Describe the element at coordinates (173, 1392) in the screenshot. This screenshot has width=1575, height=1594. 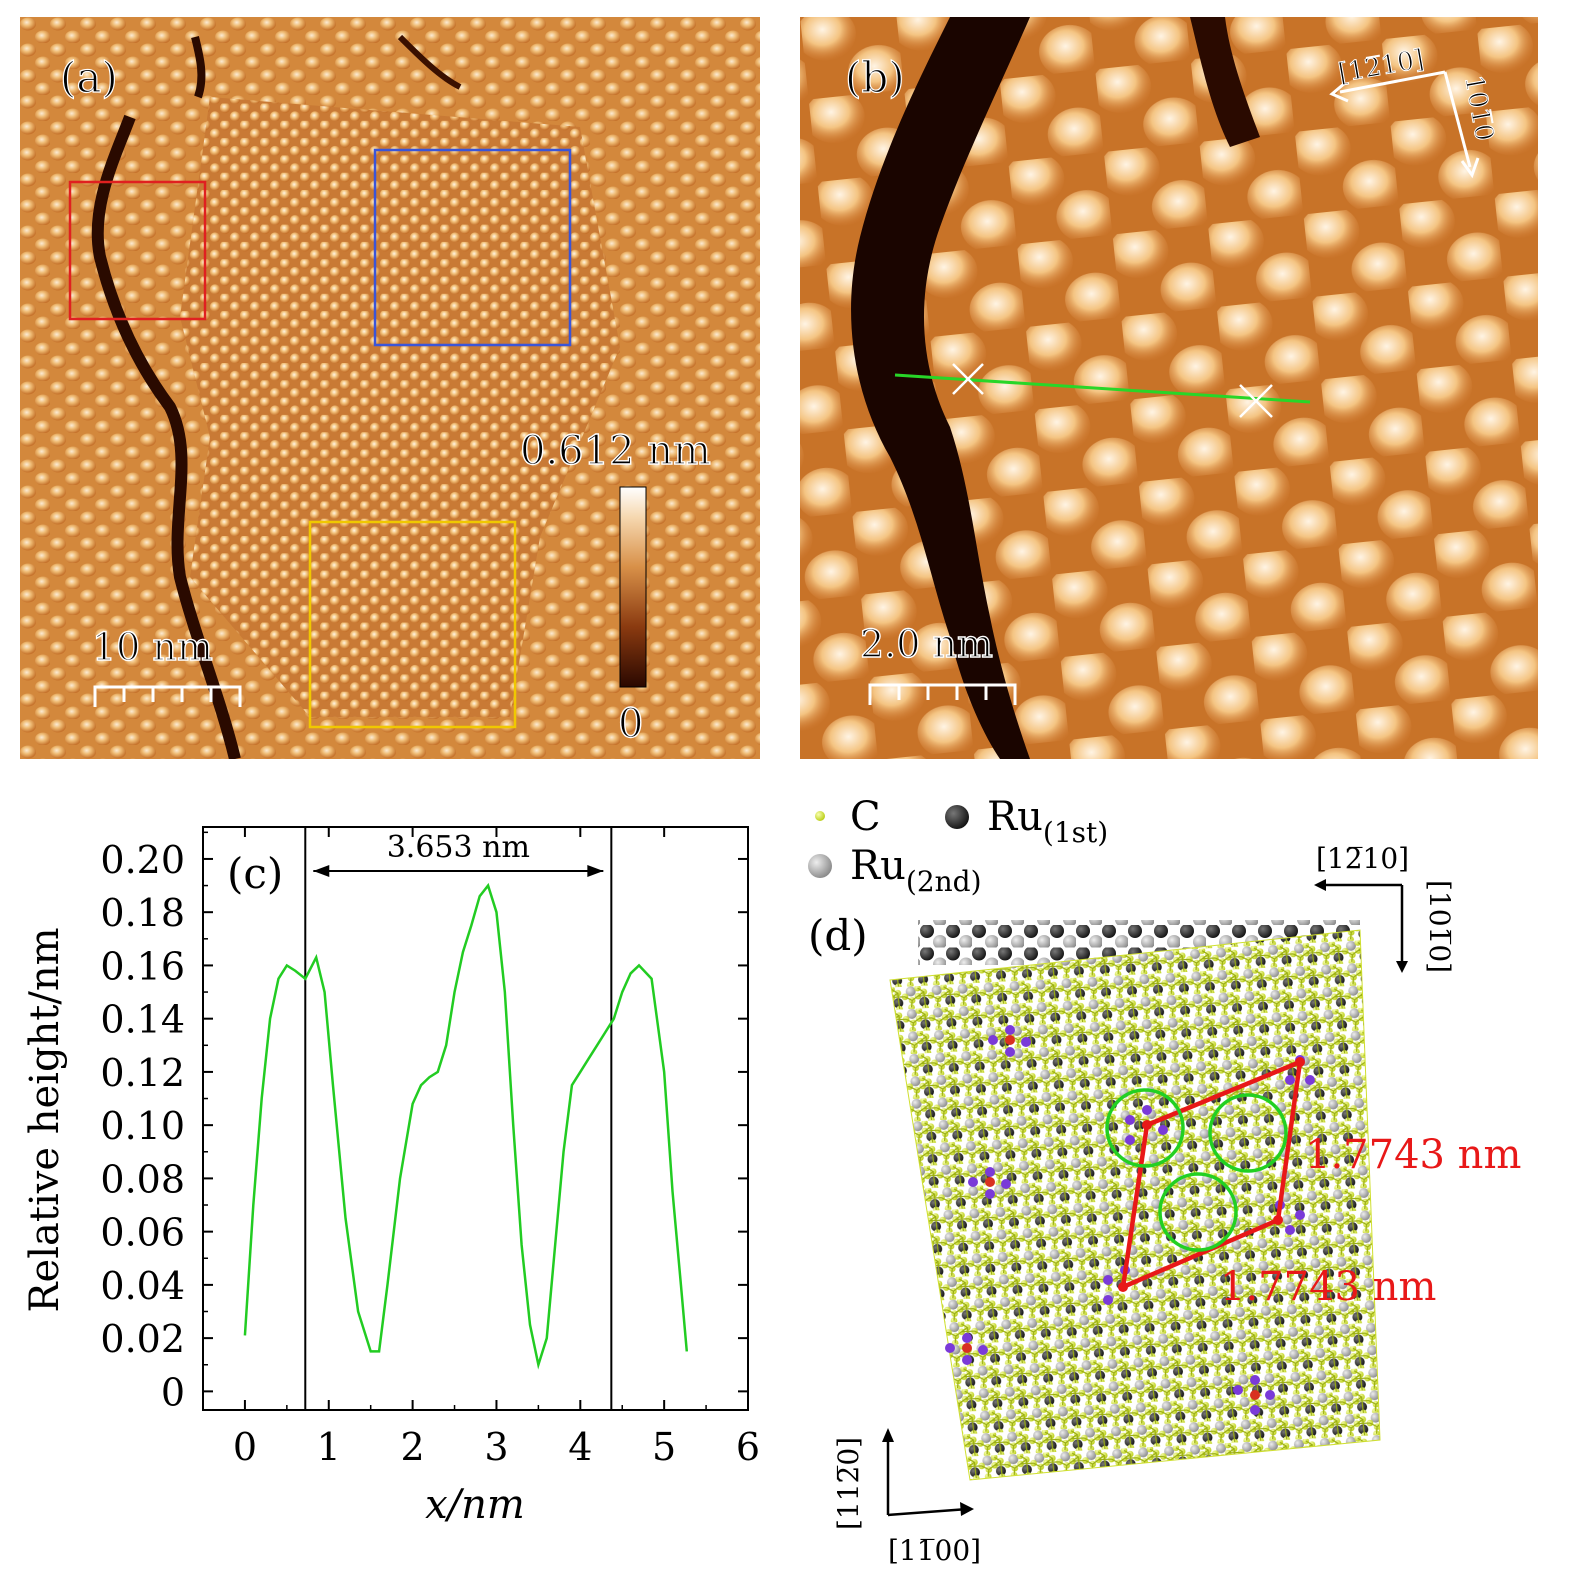
I see `y-tick-label: 0` at that location.